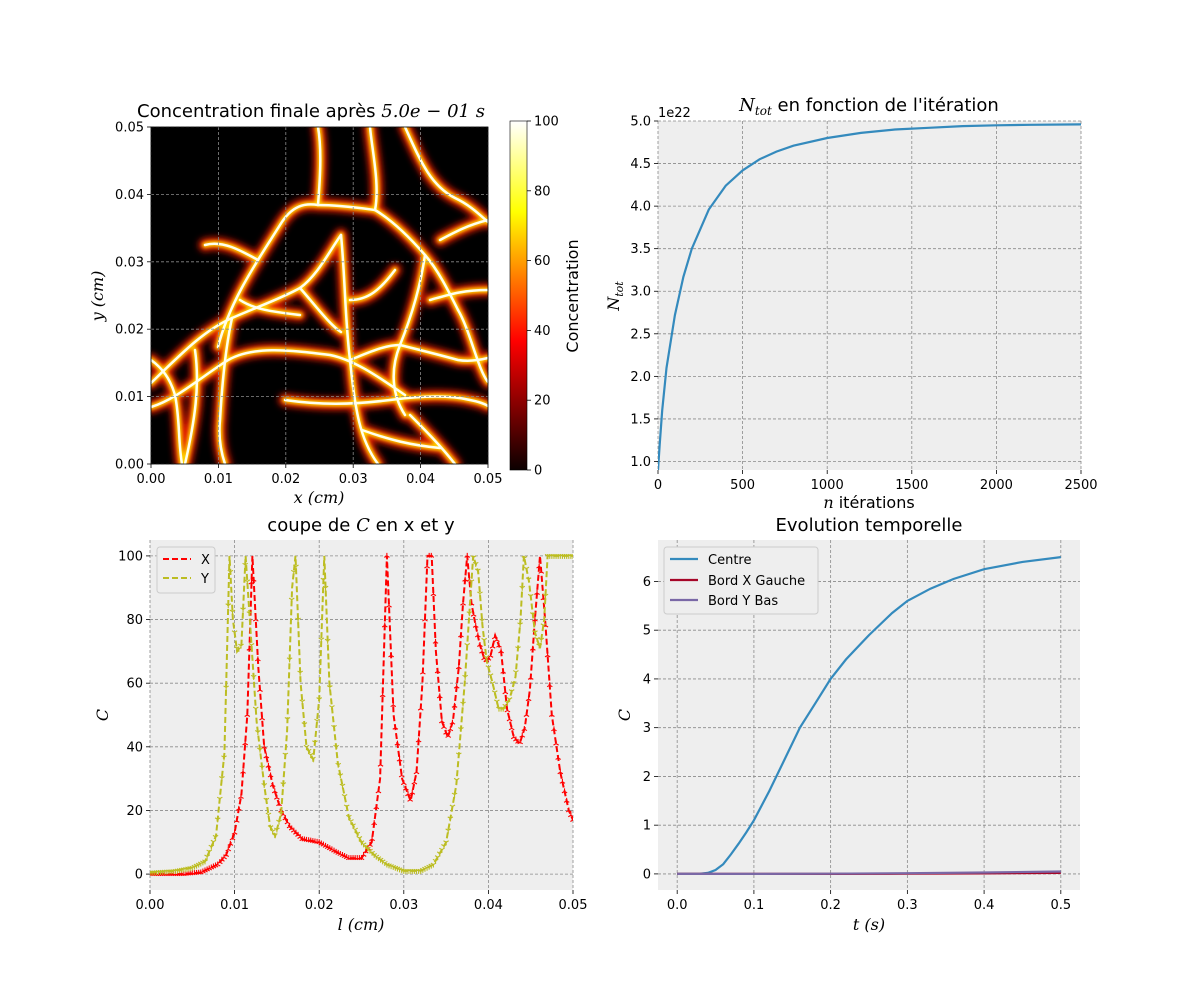 The image size is (1200, 1000). What do you see at coordinates (542, 261) in the screenshot?
I see `colorbar-tick-label: 60` at bounding box center [542, 261].